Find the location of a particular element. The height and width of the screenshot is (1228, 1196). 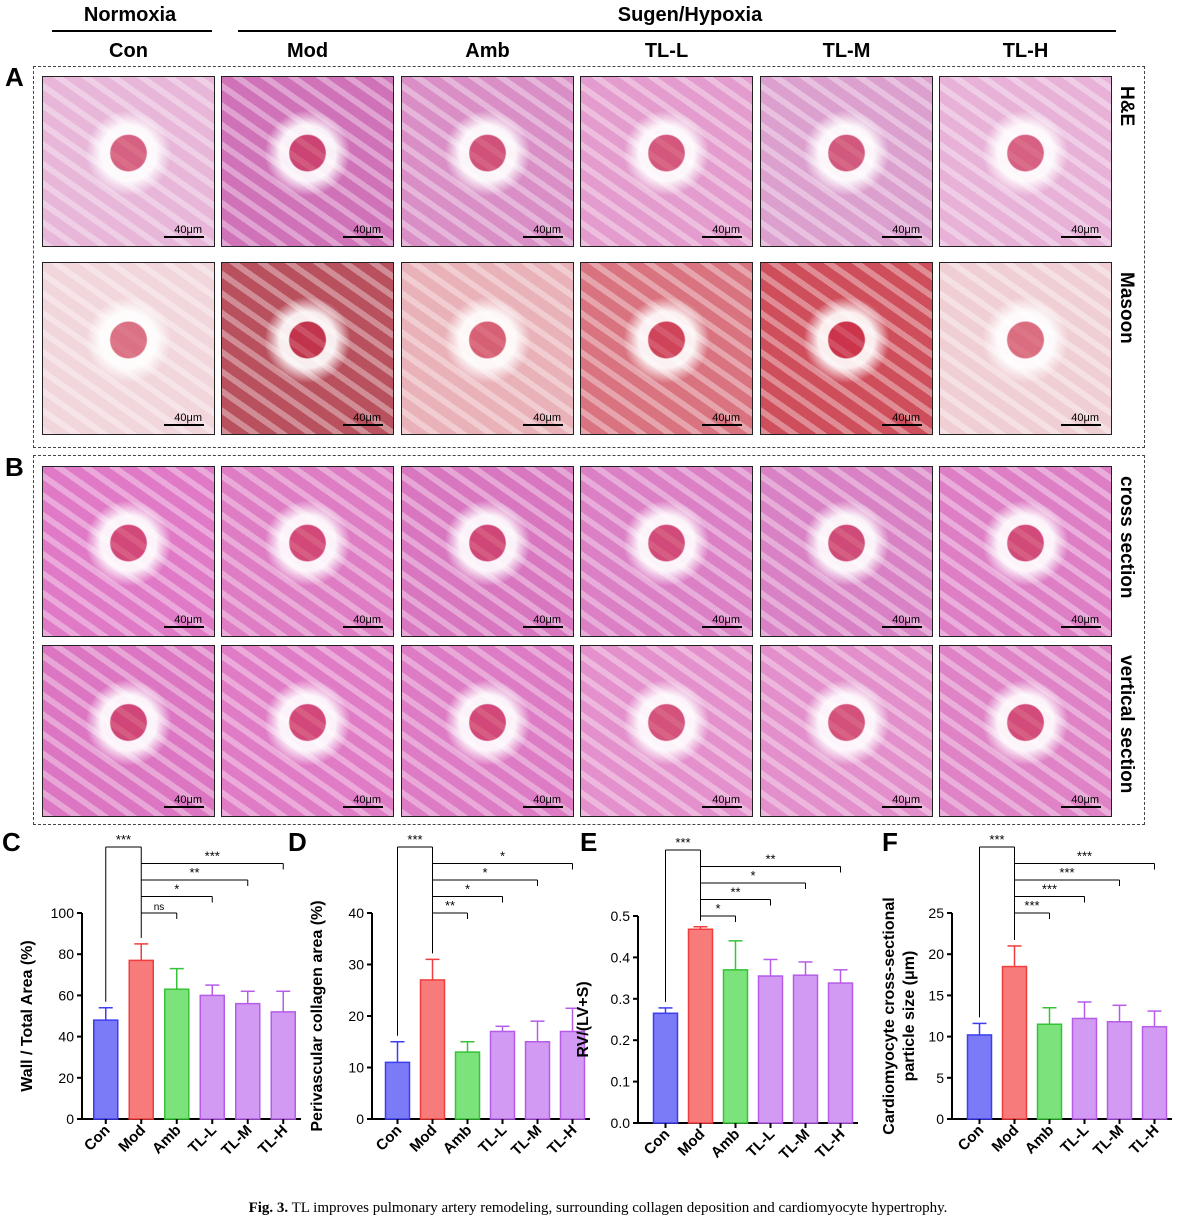

y-tick-label: 0.1 is located at coordinates (621, 1082).